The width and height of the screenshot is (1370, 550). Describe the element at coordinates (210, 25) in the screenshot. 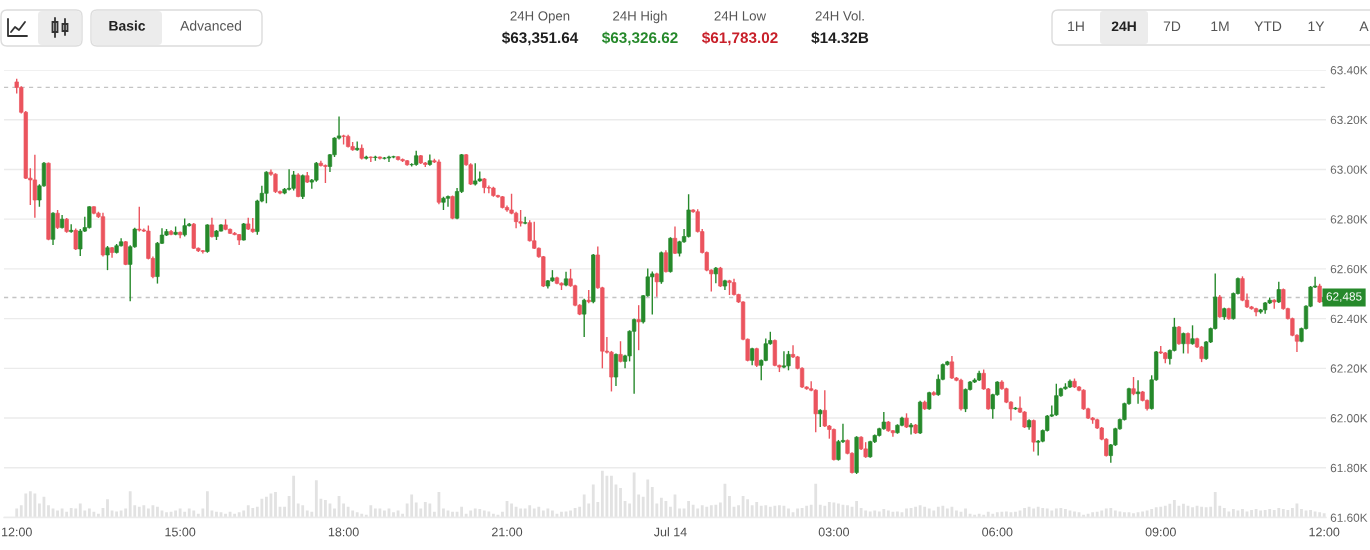

I see `text: Advanced` at that location.